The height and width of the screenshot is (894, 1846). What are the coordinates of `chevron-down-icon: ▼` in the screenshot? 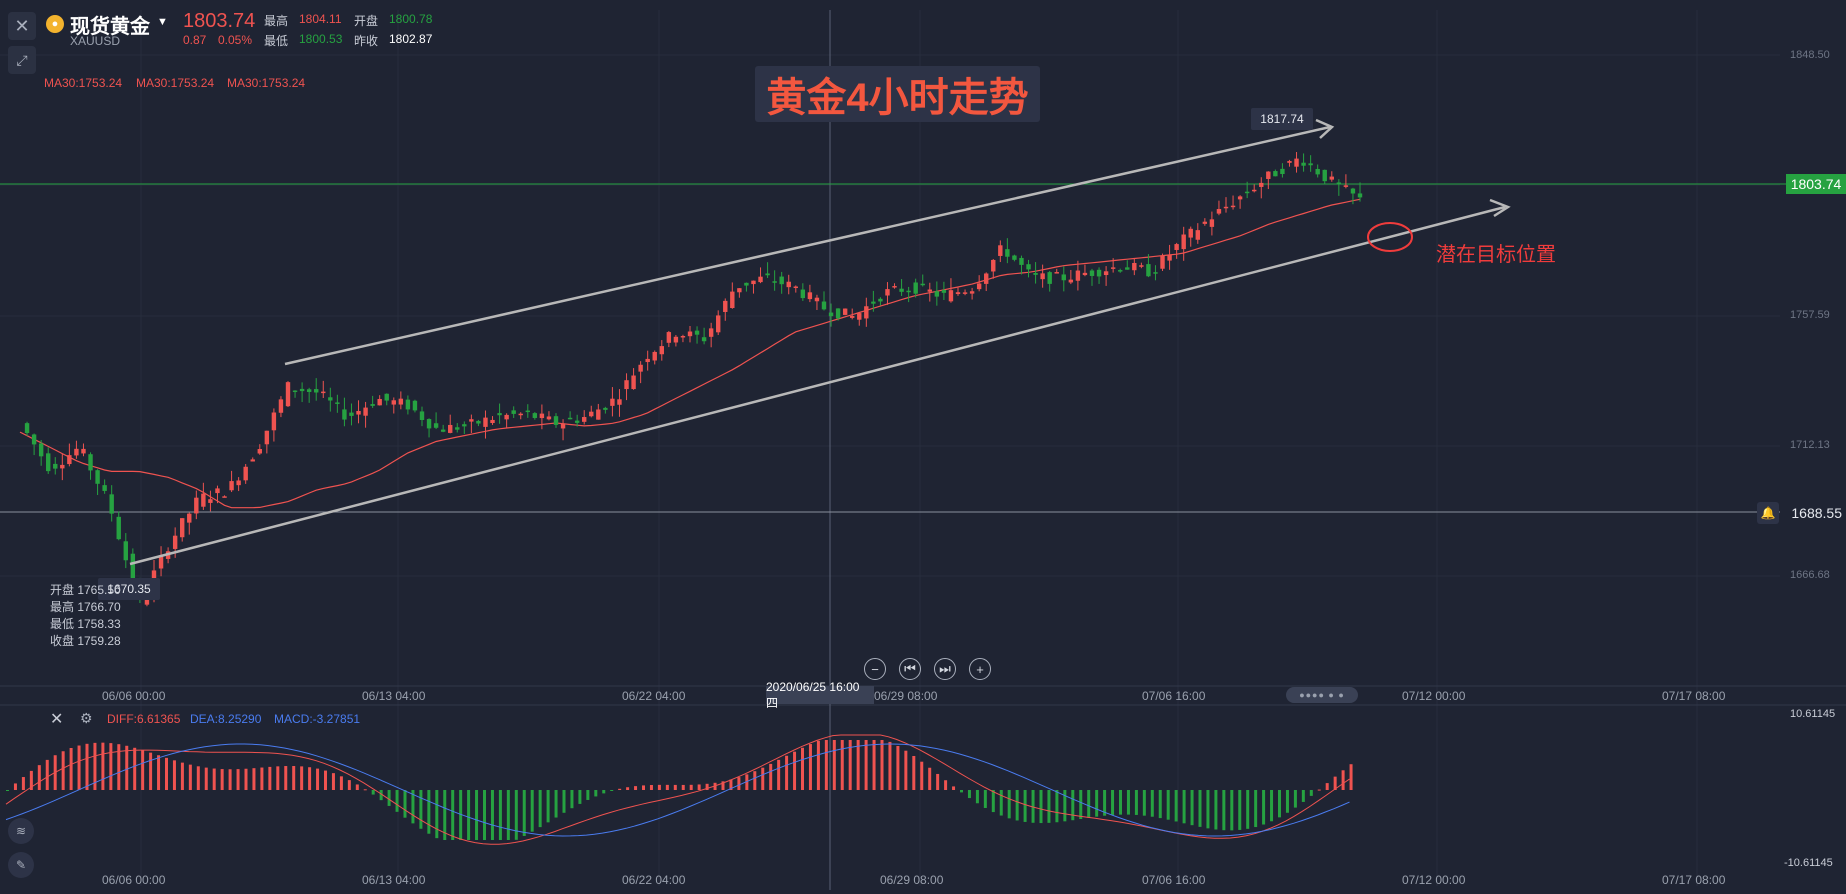 It's located at (162, 22).